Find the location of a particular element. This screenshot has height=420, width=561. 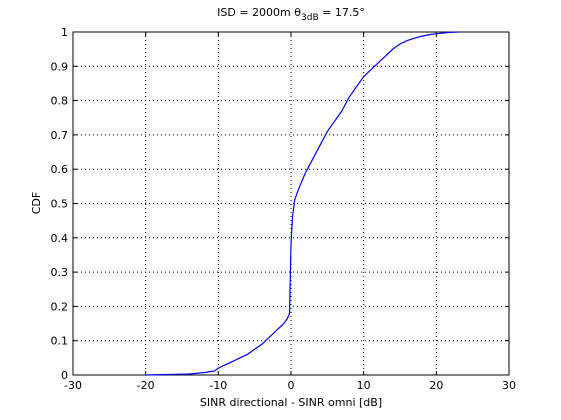

y-tick-label: 0.8 is located at coordinates (60, 101).